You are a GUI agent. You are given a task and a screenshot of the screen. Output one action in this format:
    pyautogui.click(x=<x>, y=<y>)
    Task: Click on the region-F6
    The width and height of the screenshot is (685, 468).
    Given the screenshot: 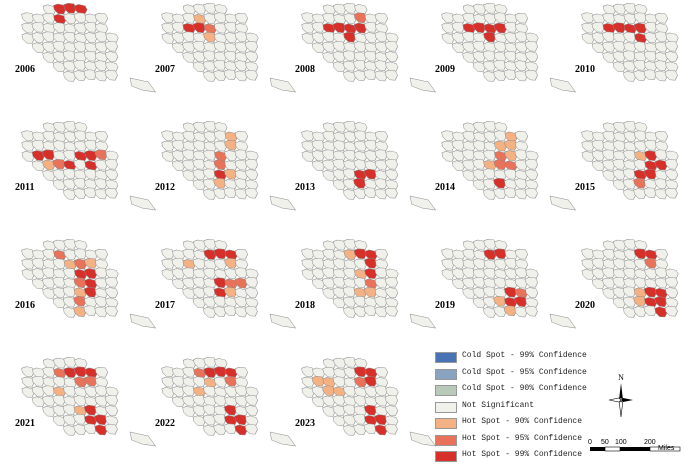 What is the action you would take?
    pyautogui.click(x=80, y=411)
    